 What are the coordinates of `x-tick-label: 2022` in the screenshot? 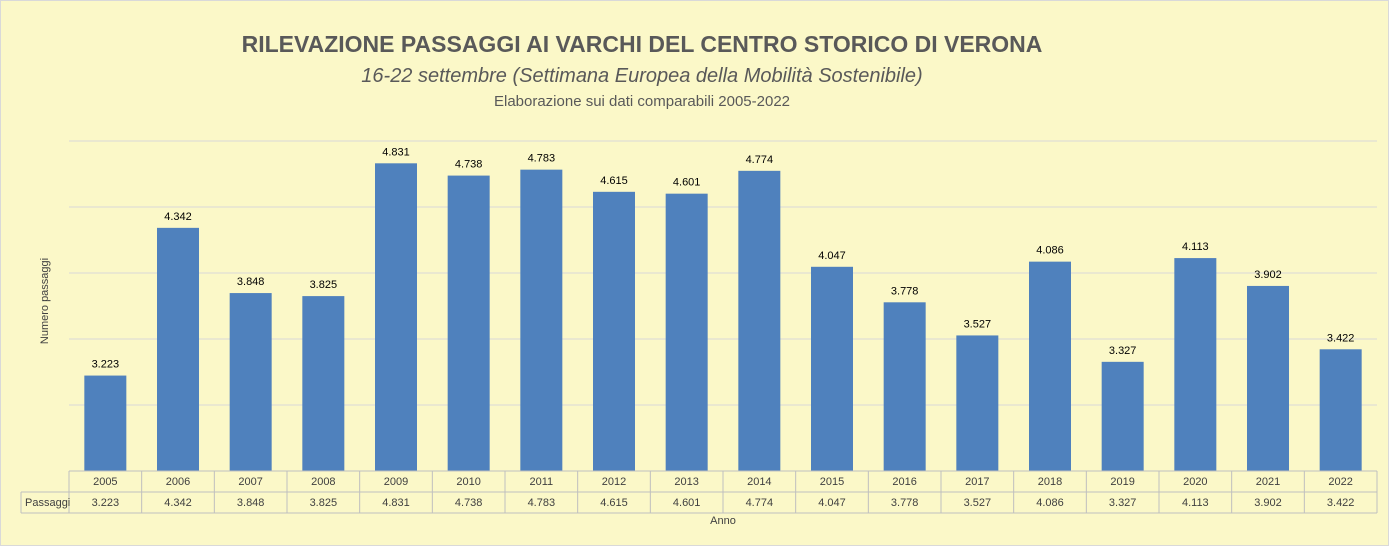 It's located at (1340, 482).